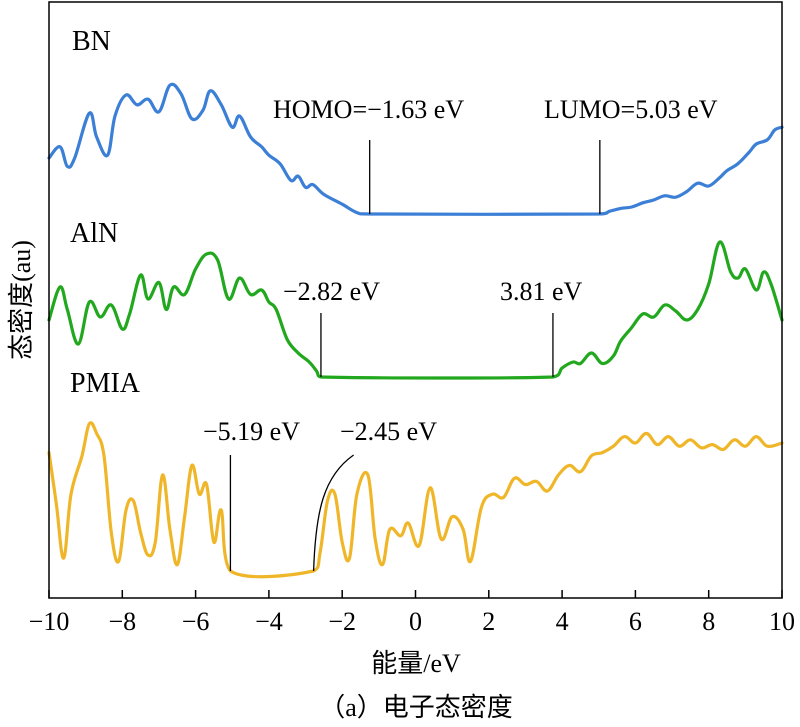 This screenshot has width=800, height=727. Describe the element at coordinates (562, 621) in the screenshot. I see `x-tick-label: 4` at that location.